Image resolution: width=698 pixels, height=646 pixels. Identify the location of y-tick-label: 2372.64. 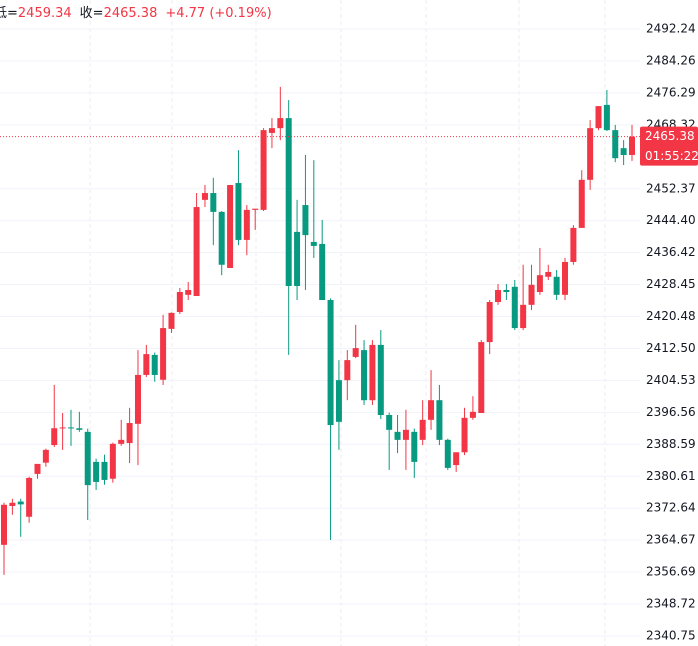
(671, 508).